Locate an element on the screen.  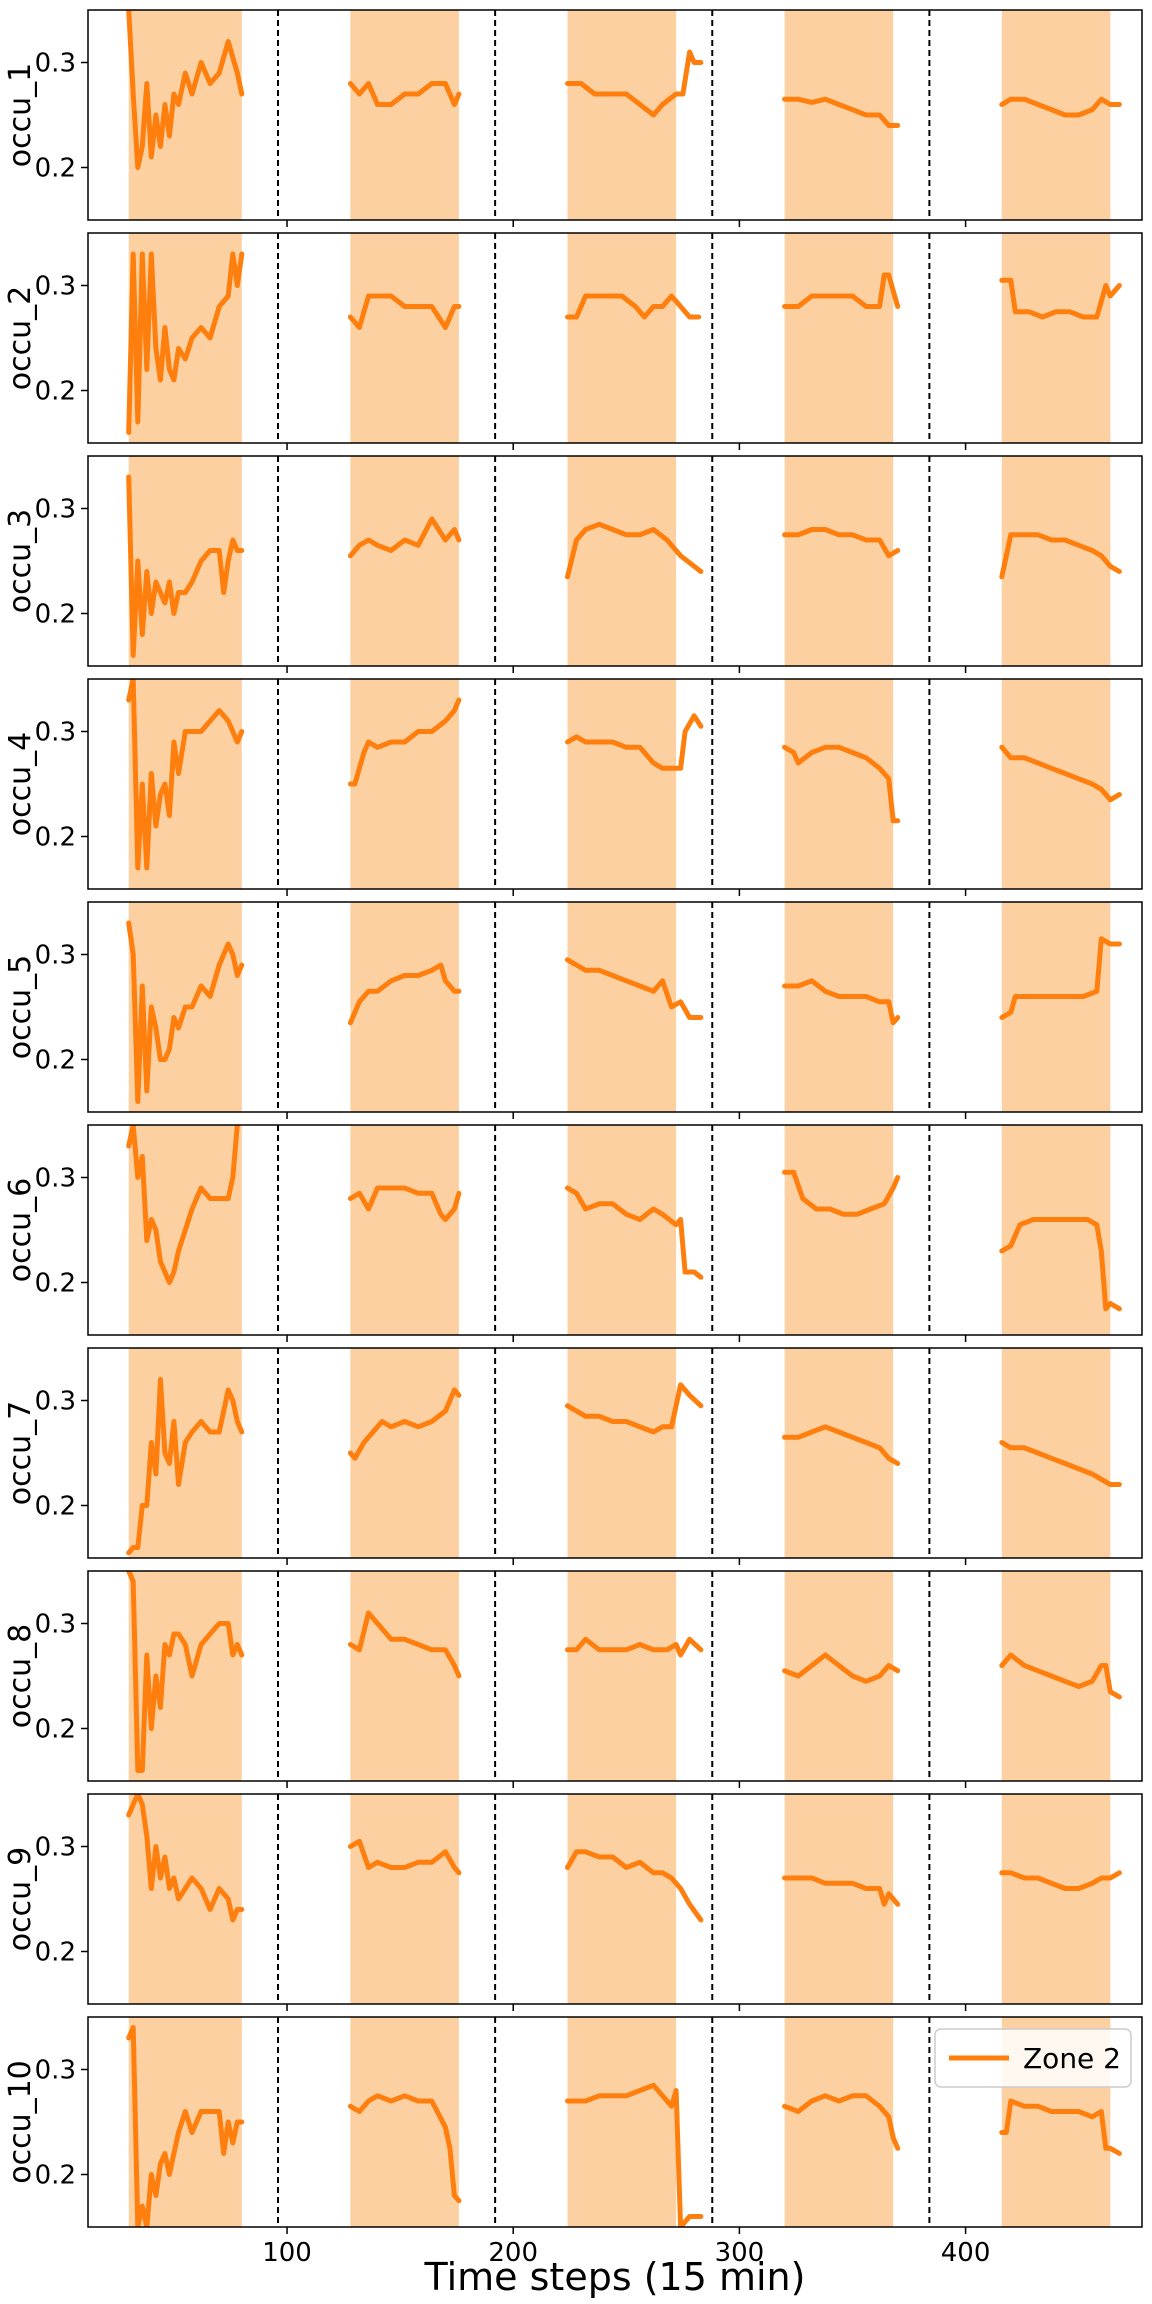
y-axis-label: occu_10 is located at coordinates (20, 2122).